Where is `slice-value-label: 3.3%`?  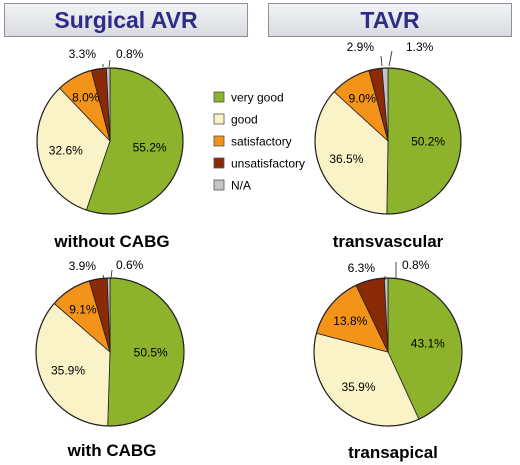 slice-value-label: 3.3% is located at coordinates (83, 54).